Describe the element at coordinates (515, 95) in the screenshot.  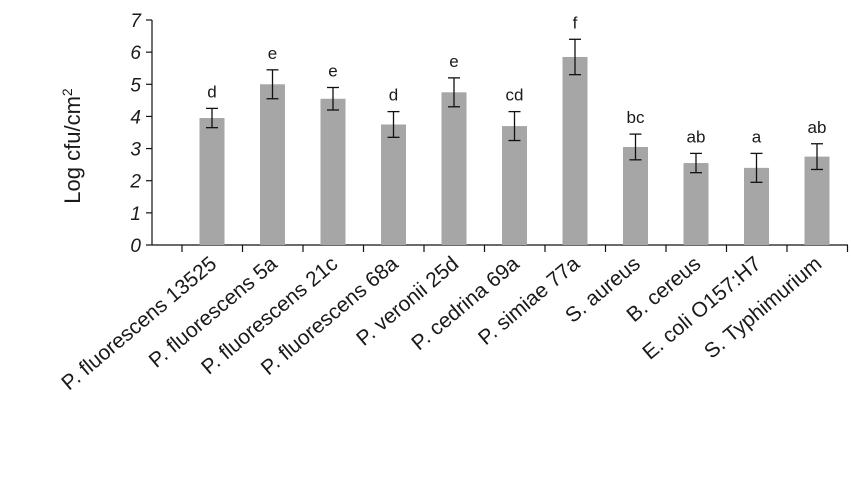
I see `significance-label: cd` at that location.